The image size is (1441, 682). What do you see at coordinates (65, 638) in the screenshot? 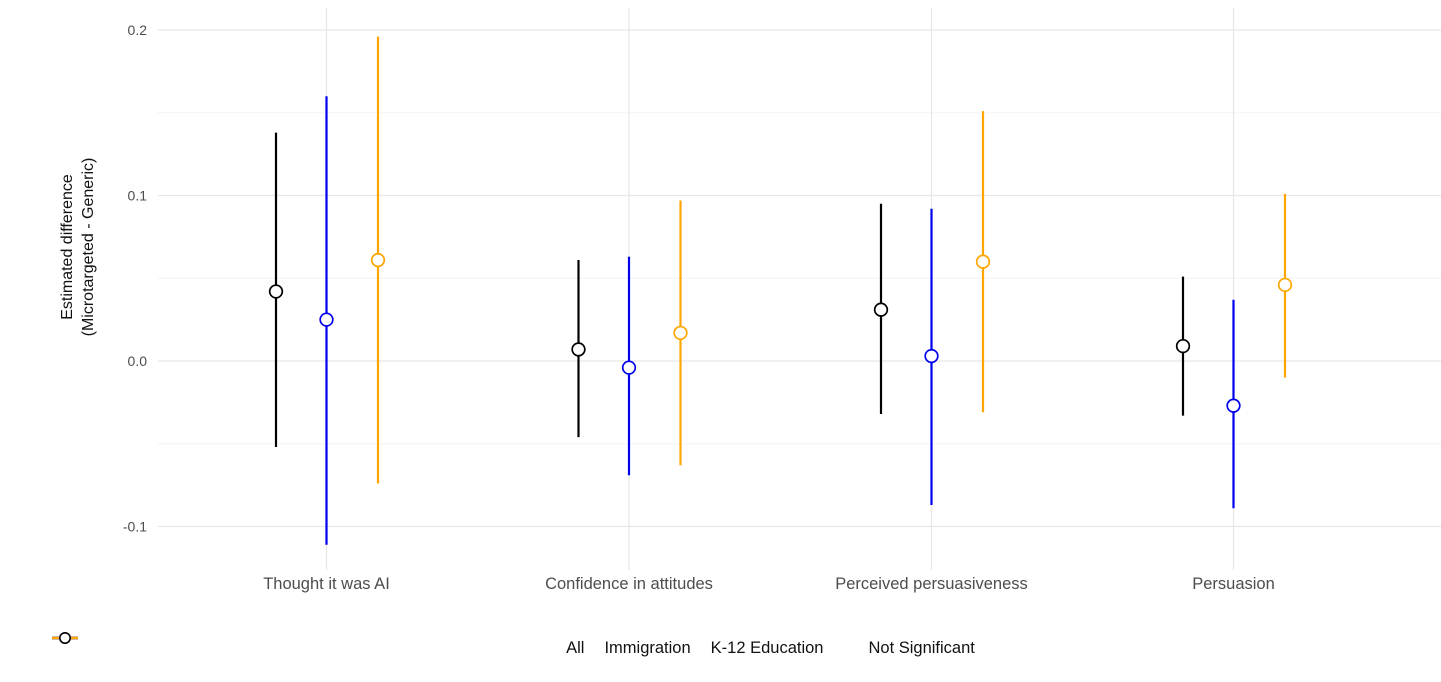
I see `legend-key-icon` at bounding box center [65, 638].